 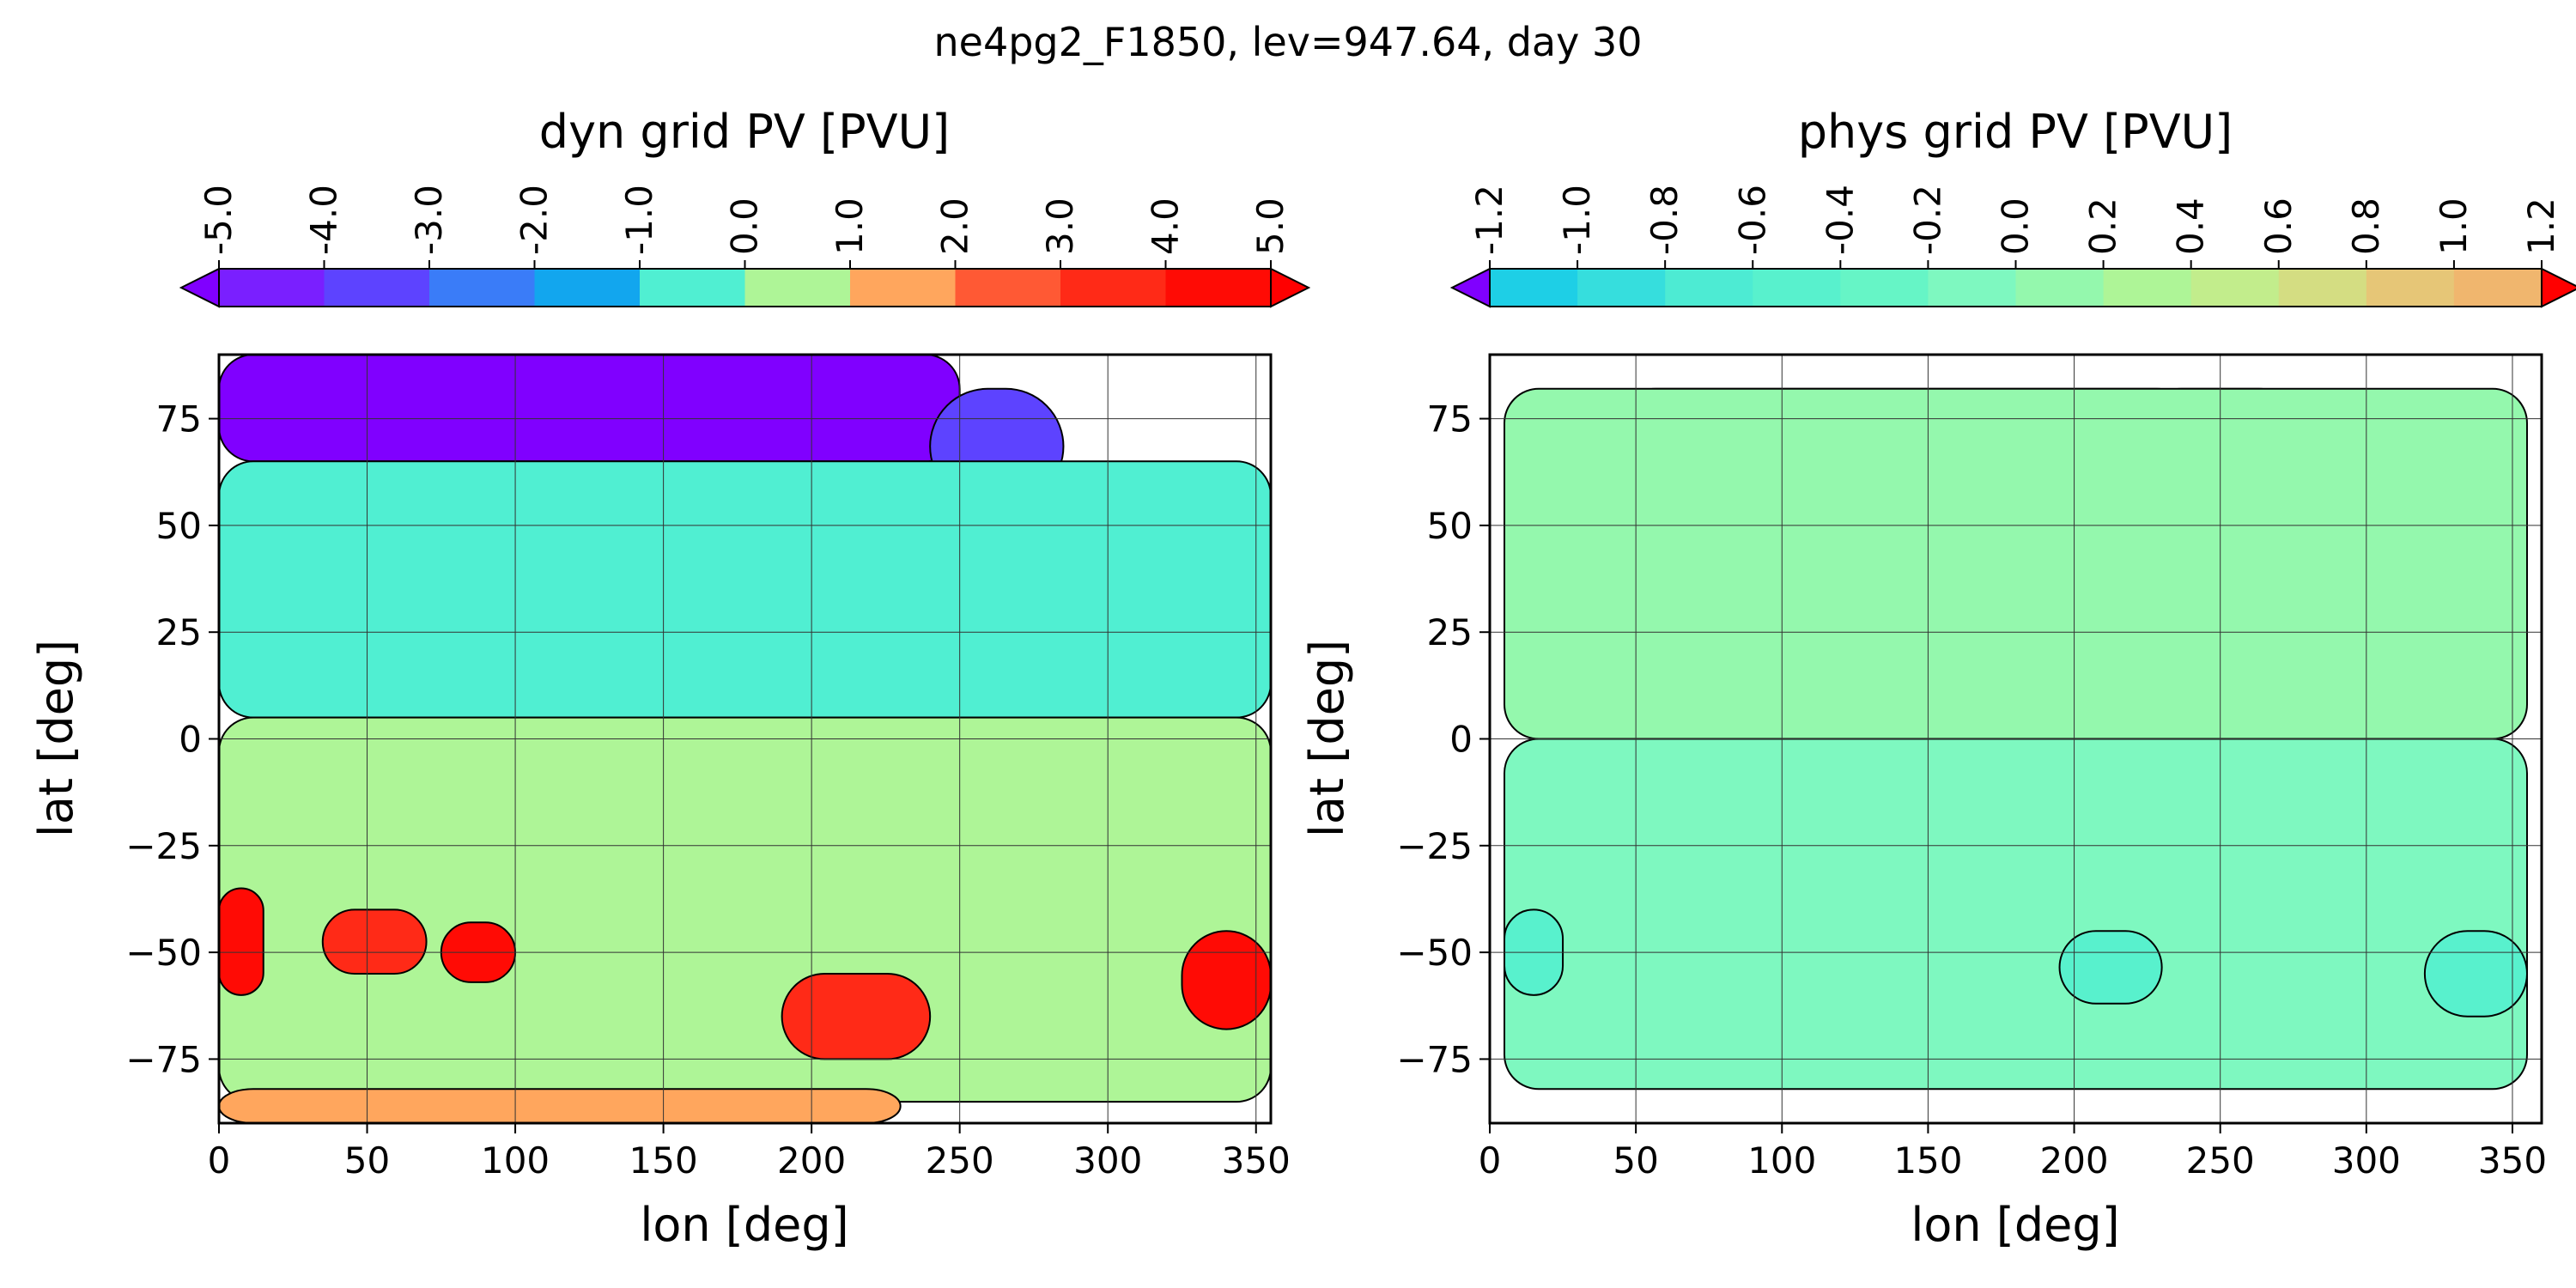 What do you see at coordinates (744, 132) in the screenshot?
I see `left-colorbar-title: dyn grid PV [PVU]` at bounding box center [744, 132].